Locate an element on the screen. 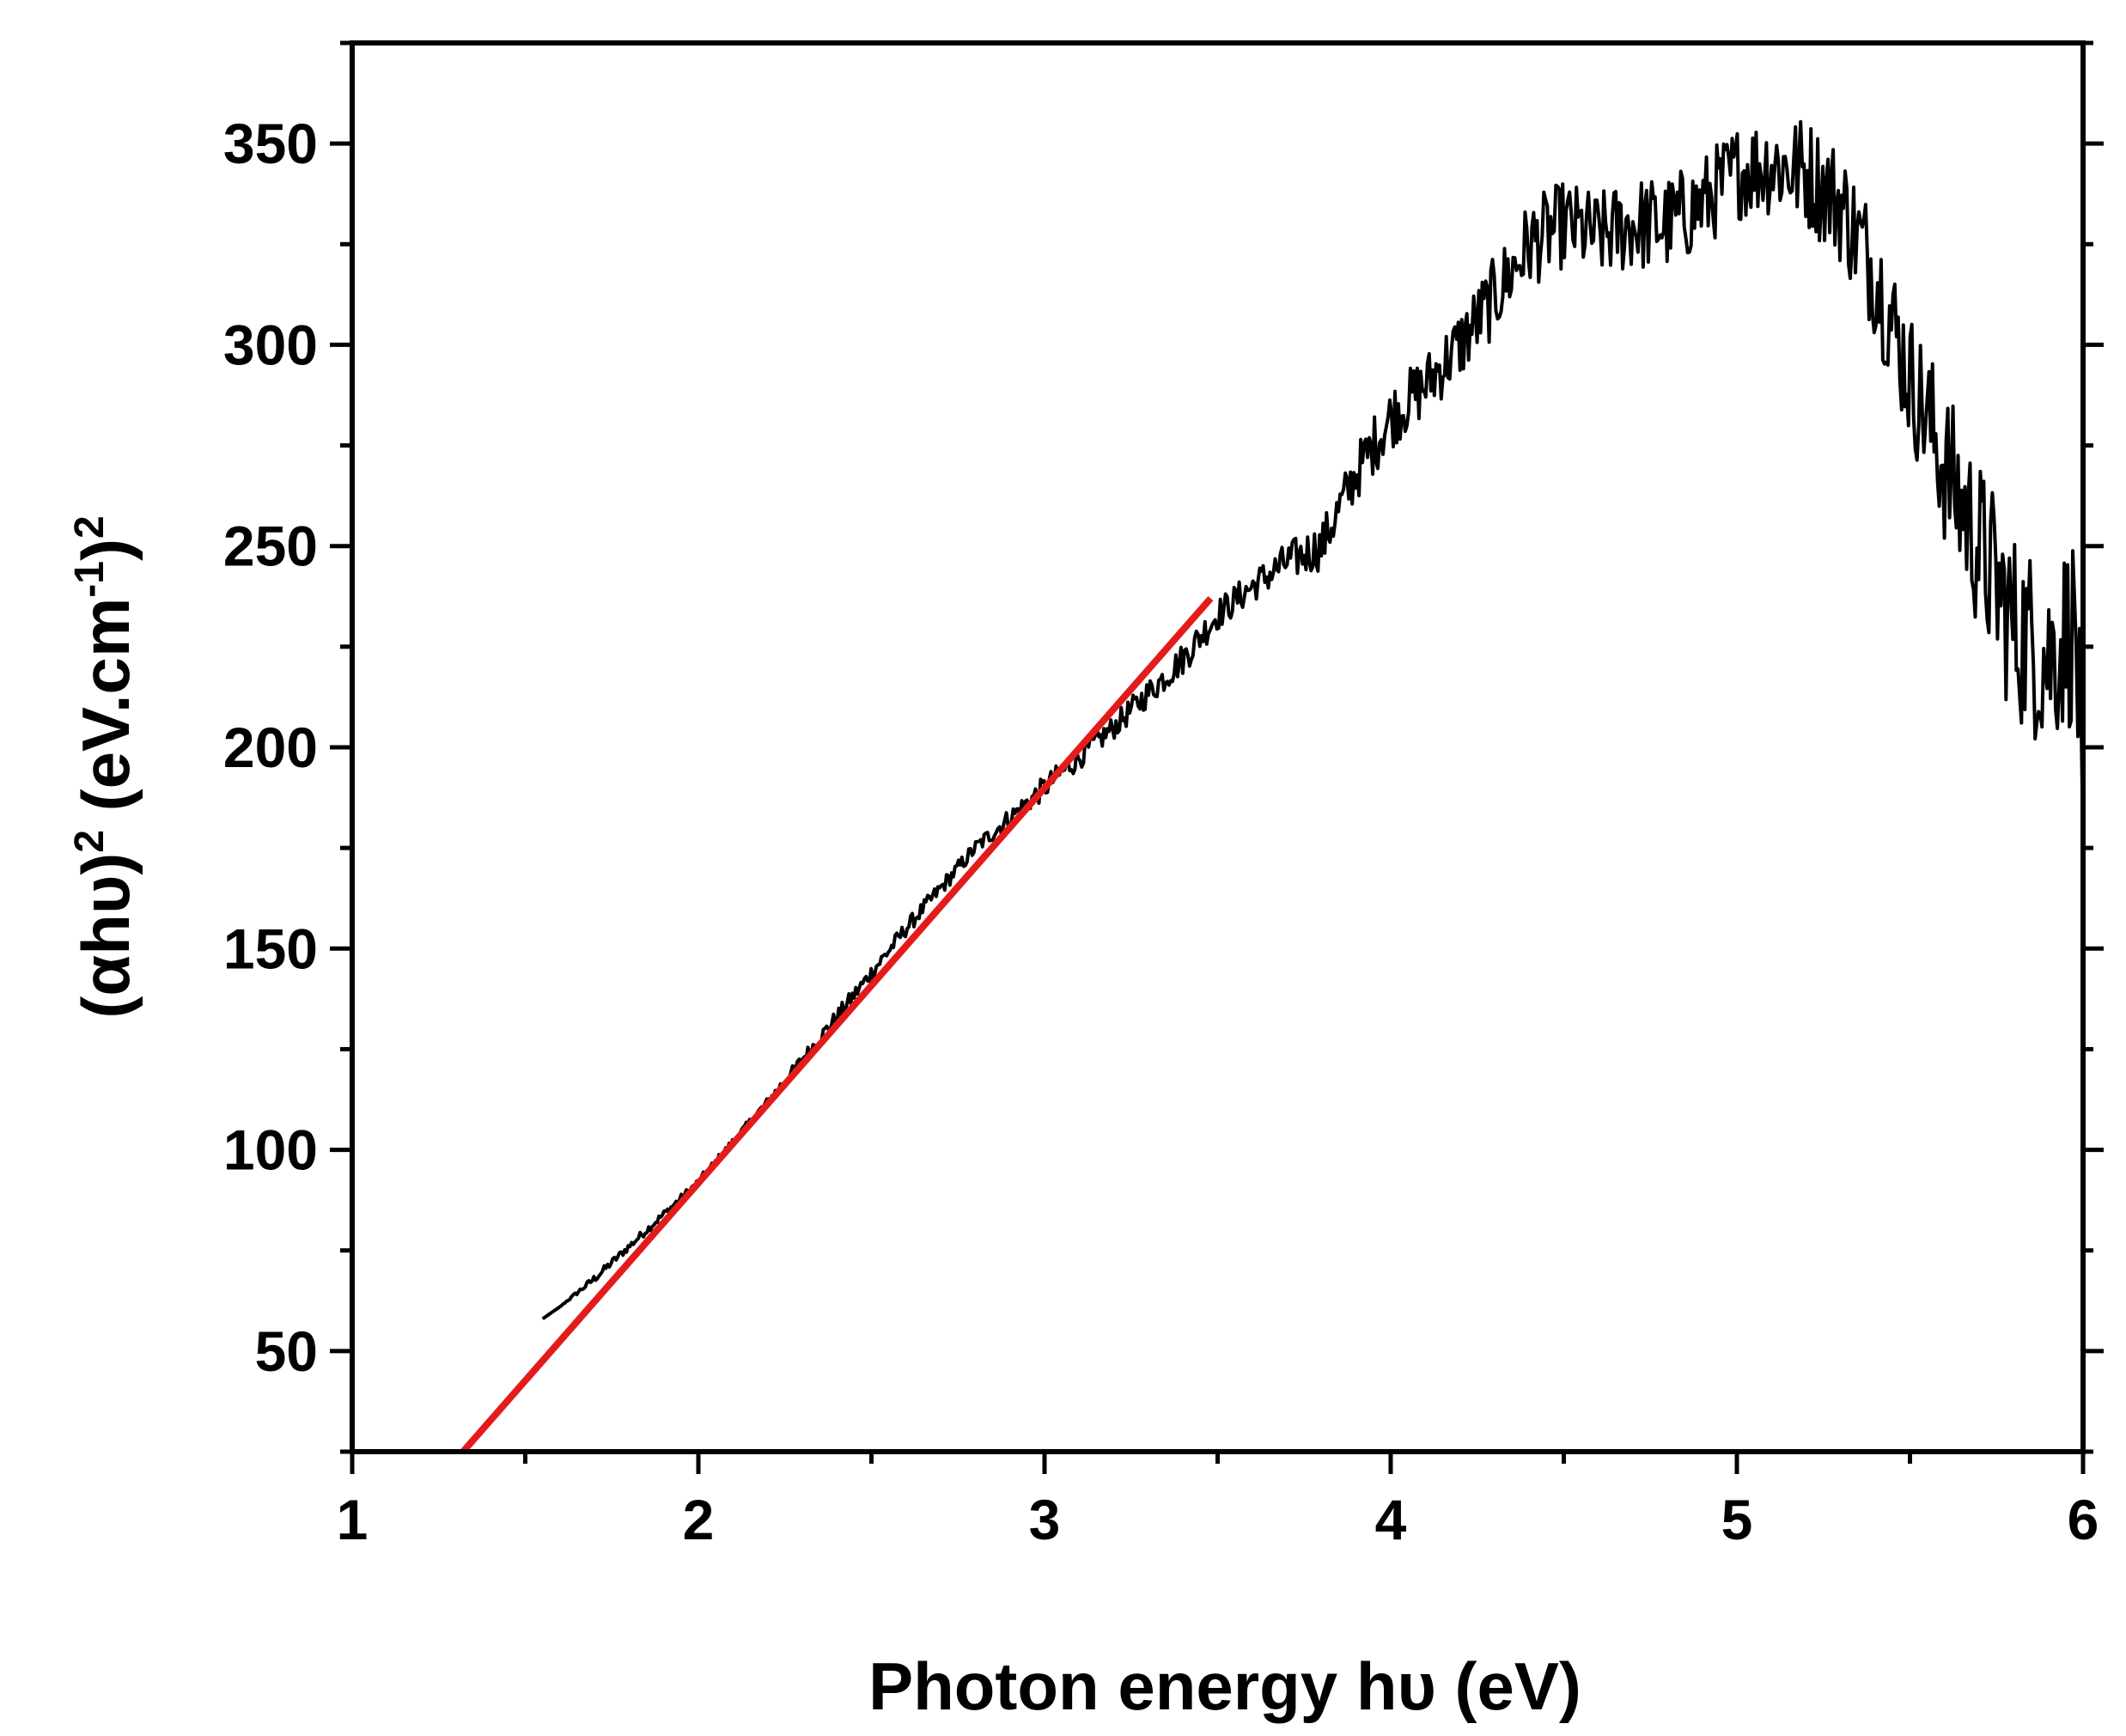 This screenshot has height=1736, width=2126. y-tick-label: 350 is located at coordinates (270, 143).